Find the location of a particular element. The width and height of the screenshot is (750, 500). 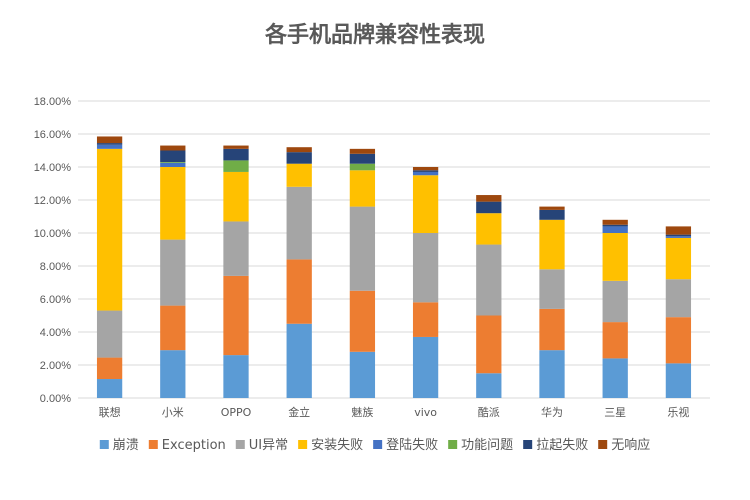

legend-item: 崩溃 is located at coordinates (119, 445).